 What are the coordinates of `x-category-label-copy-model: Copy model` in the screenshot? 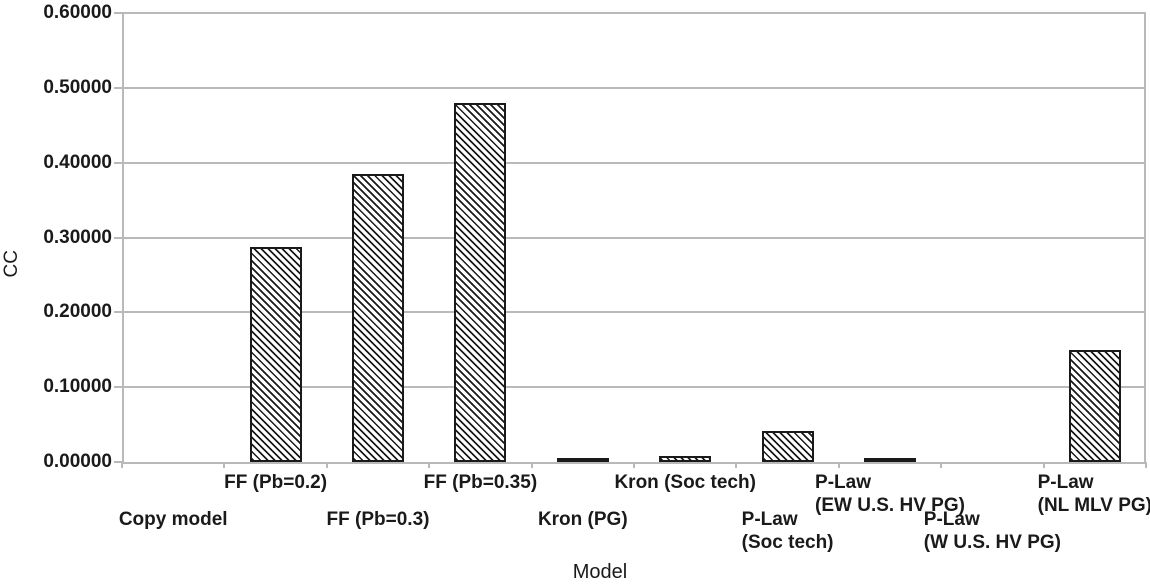 It's located at (173, 519).